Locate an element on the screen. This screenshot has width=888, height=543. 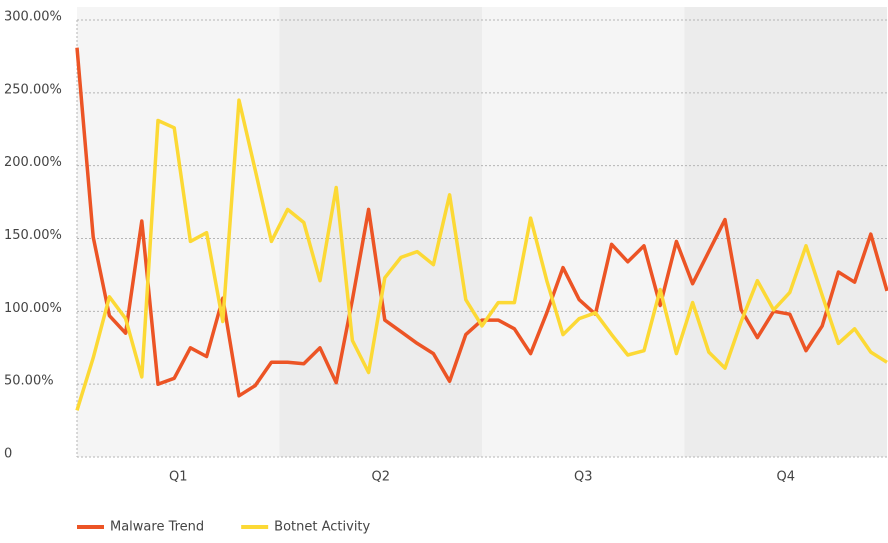
x-tick-label: Q1 is located at coordinates (178, 477).